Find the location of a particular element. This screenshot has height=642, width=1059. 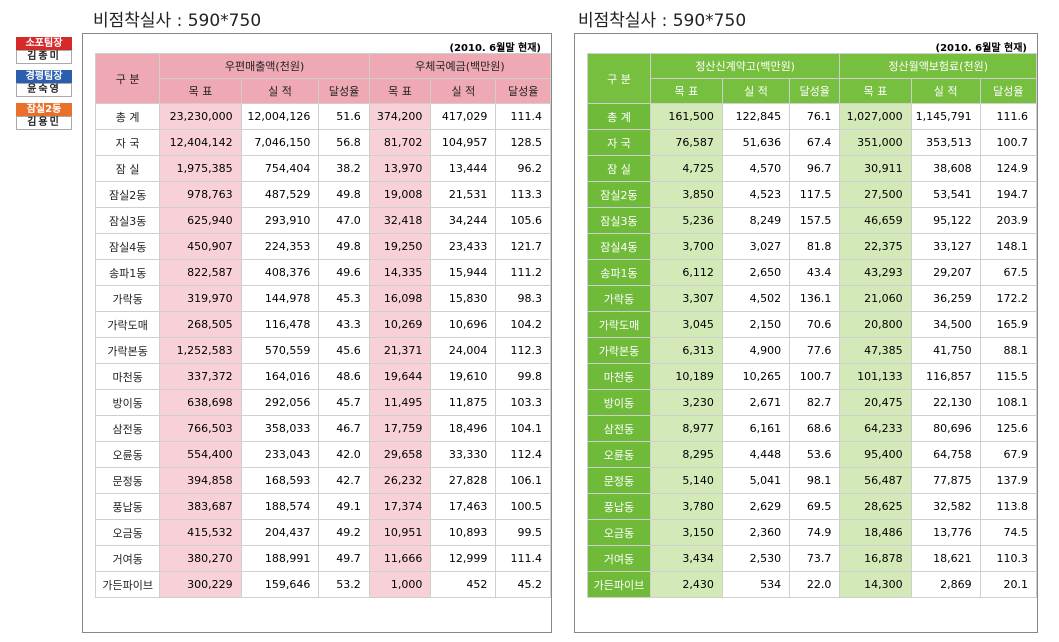

table-cell: 13,970 is located at coordinates (400, 168).